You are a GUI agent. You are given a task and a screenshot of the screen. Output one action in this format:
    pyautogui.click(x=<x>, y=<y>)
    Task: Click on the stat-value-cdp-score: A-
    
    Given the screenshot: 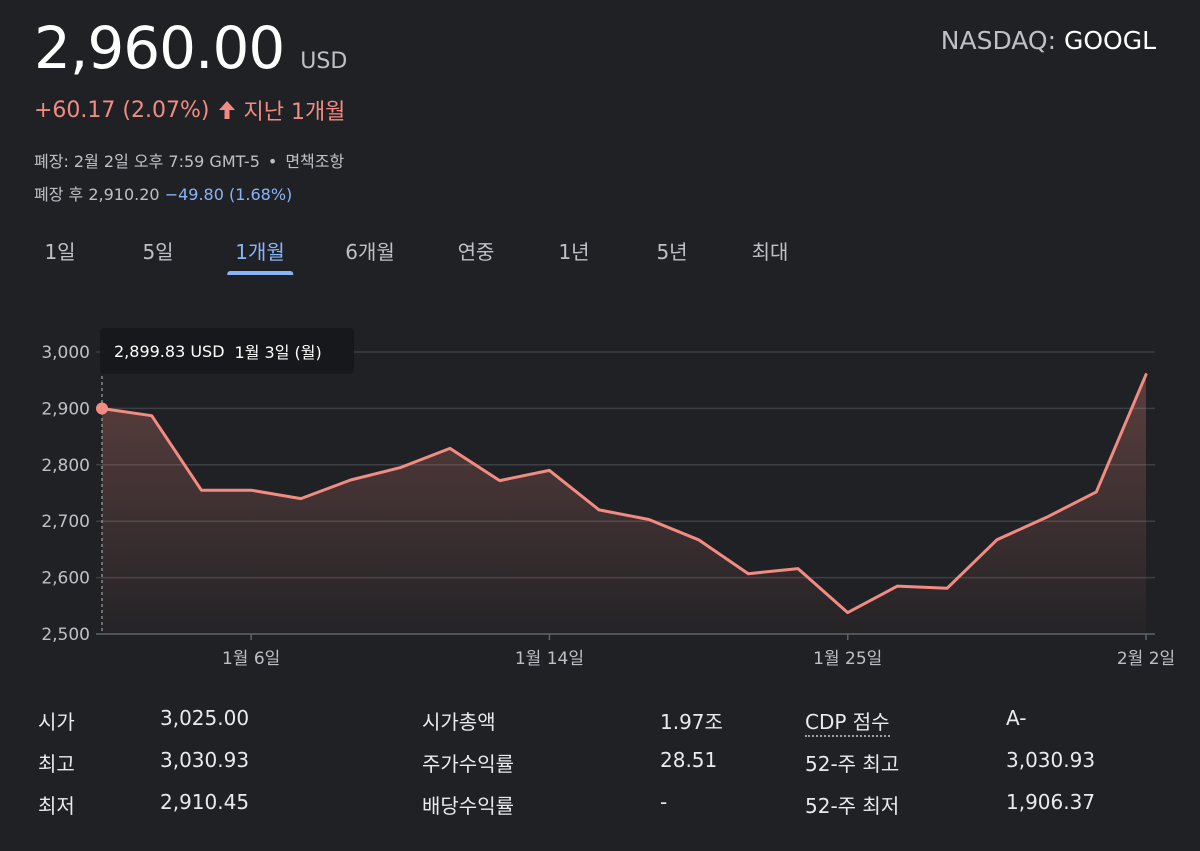 What is the action you would take?
    pyautogui.click(x=1016, y=718)
    